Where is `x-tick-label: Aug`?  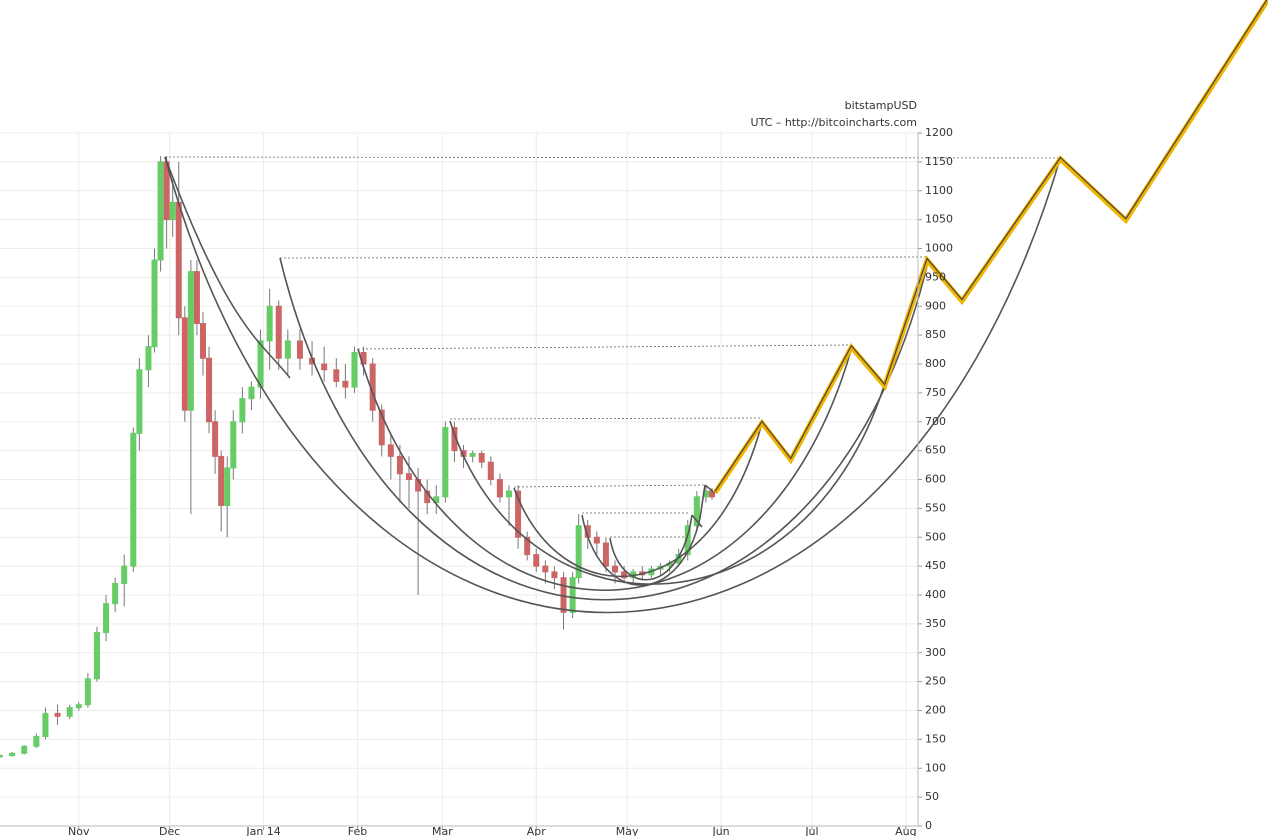
x-tick-label: Aug is located at coordinates (905, 830).